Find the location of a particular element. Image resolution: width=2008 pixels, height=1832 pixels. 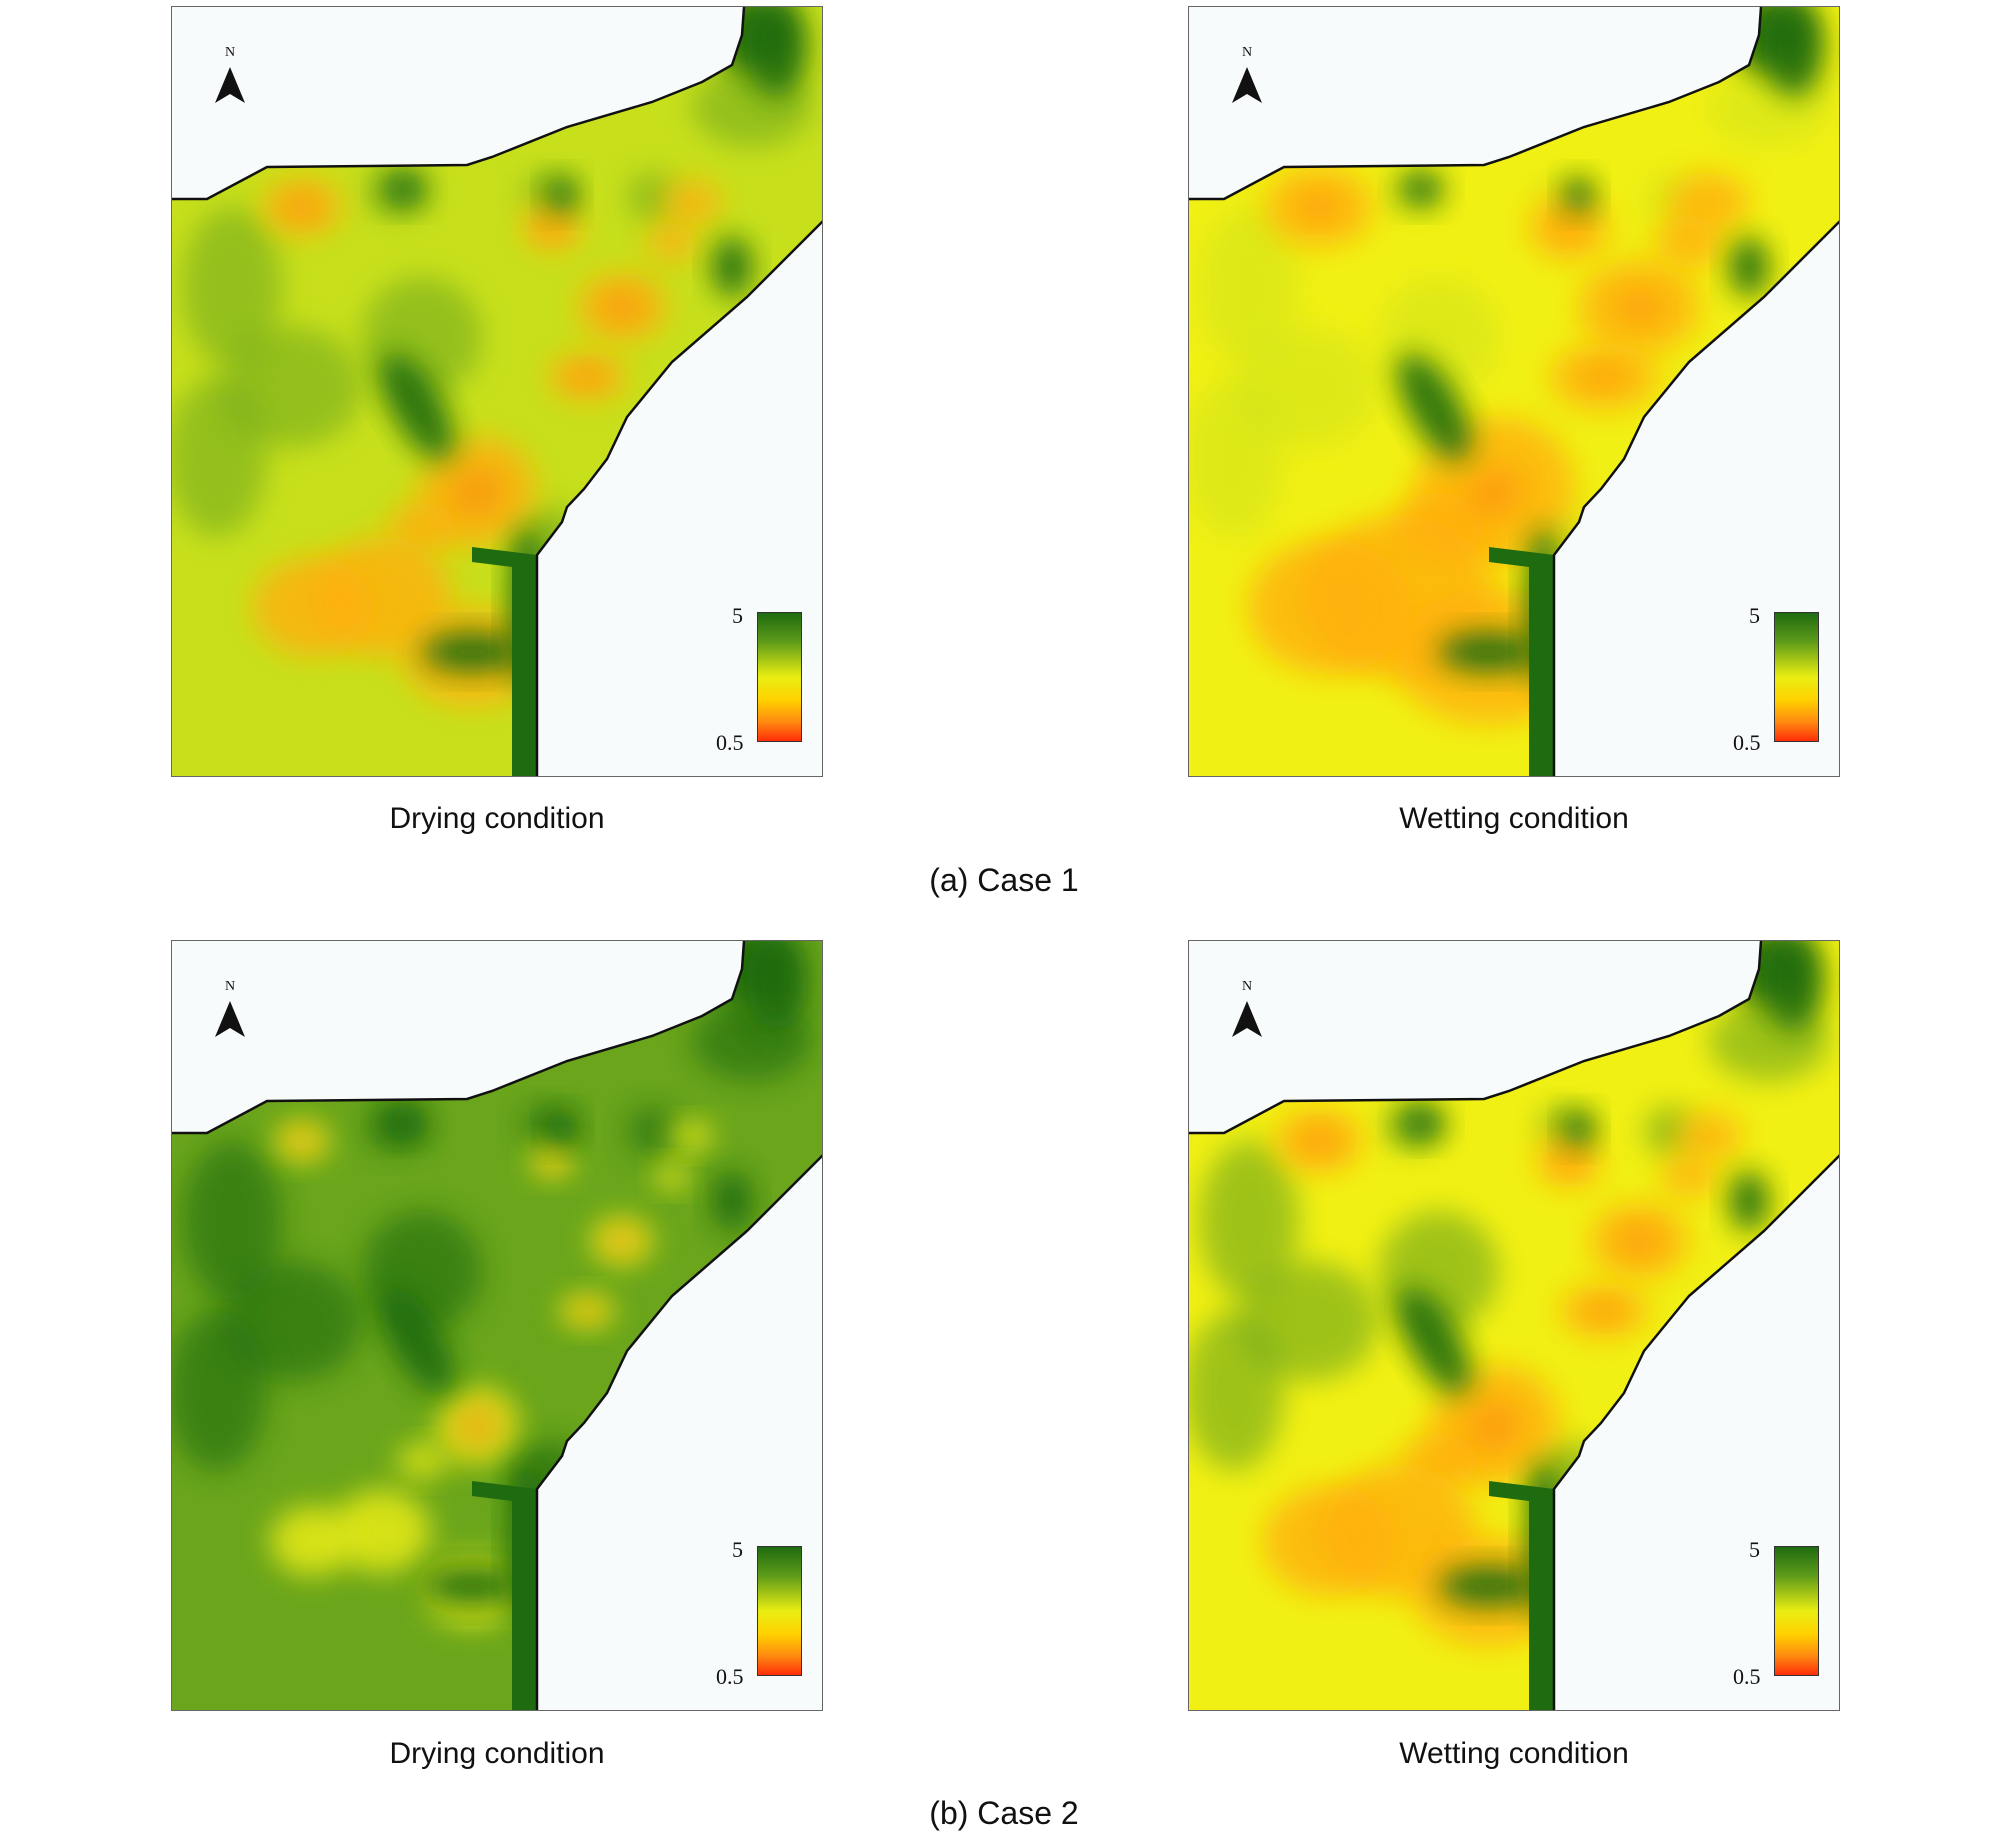

map-panel-case1-wetting: N 5 0.5 is located at coordinates (1514, 391).